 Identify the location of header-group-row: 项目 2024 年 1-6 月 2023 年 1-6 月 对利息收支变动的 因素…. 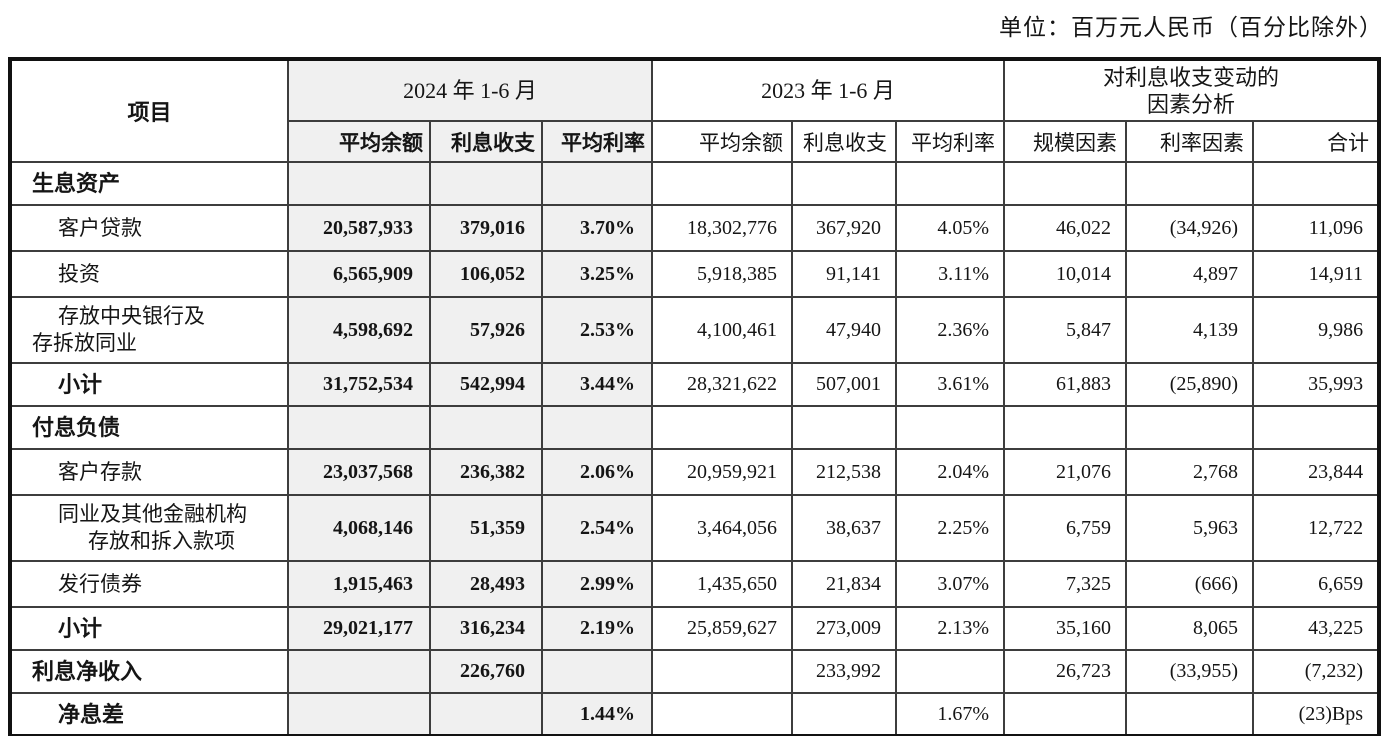
(695, 110).